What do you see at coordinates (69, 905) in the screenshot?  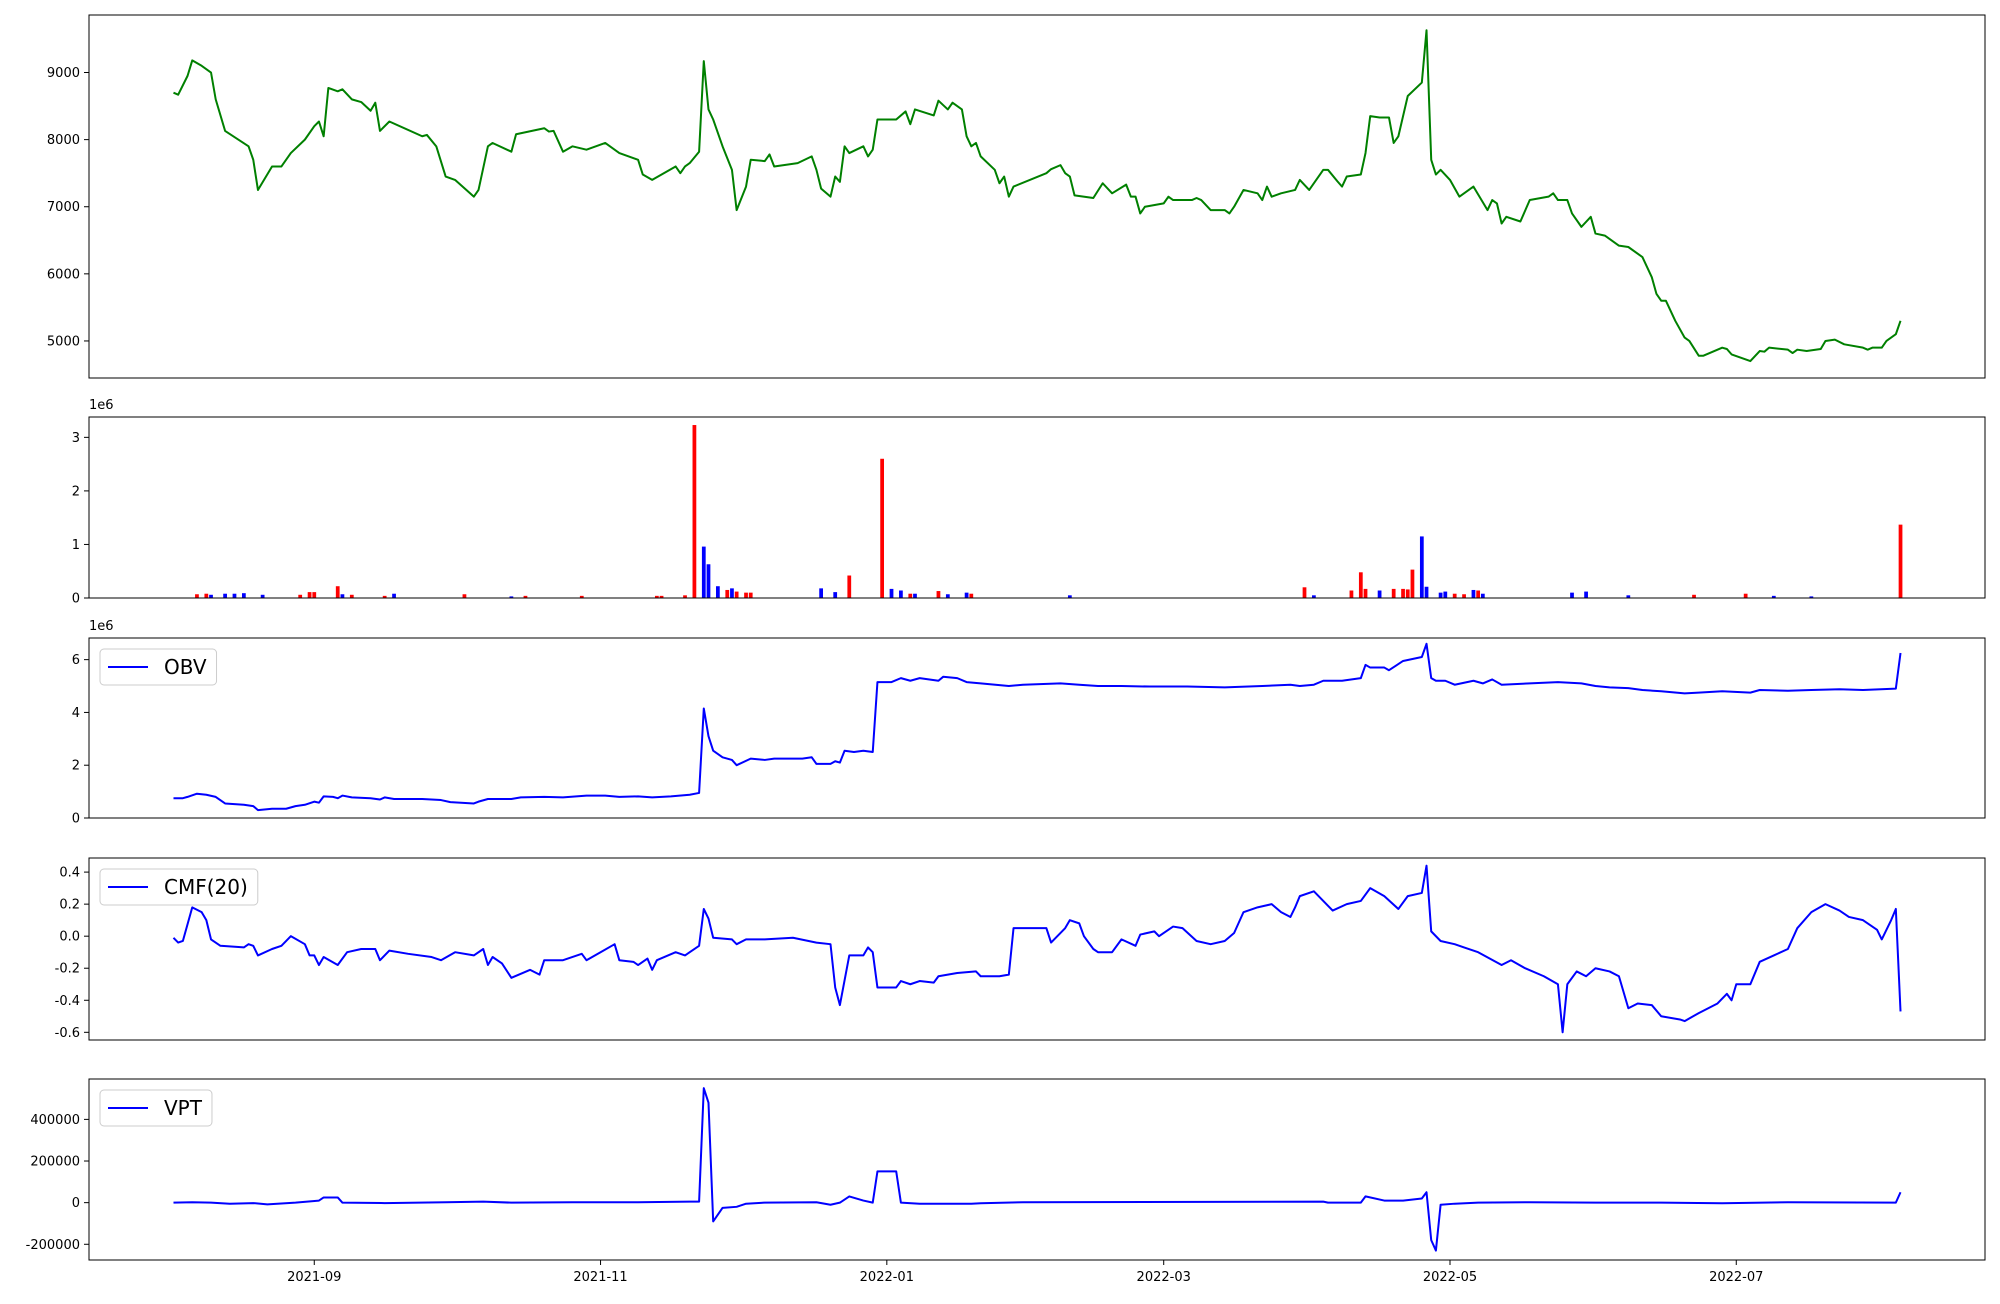 I see `y-tick-label: 0.2` at bounding box center [69, 905].